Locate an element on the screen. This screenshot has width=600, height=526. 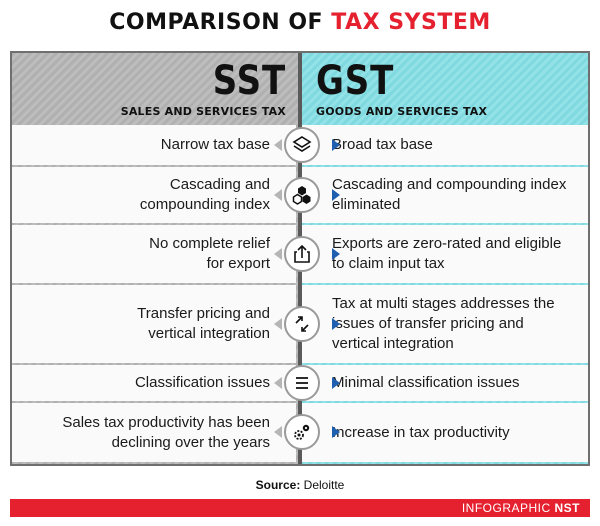
gears-icon is located at coordinates (302, 432).